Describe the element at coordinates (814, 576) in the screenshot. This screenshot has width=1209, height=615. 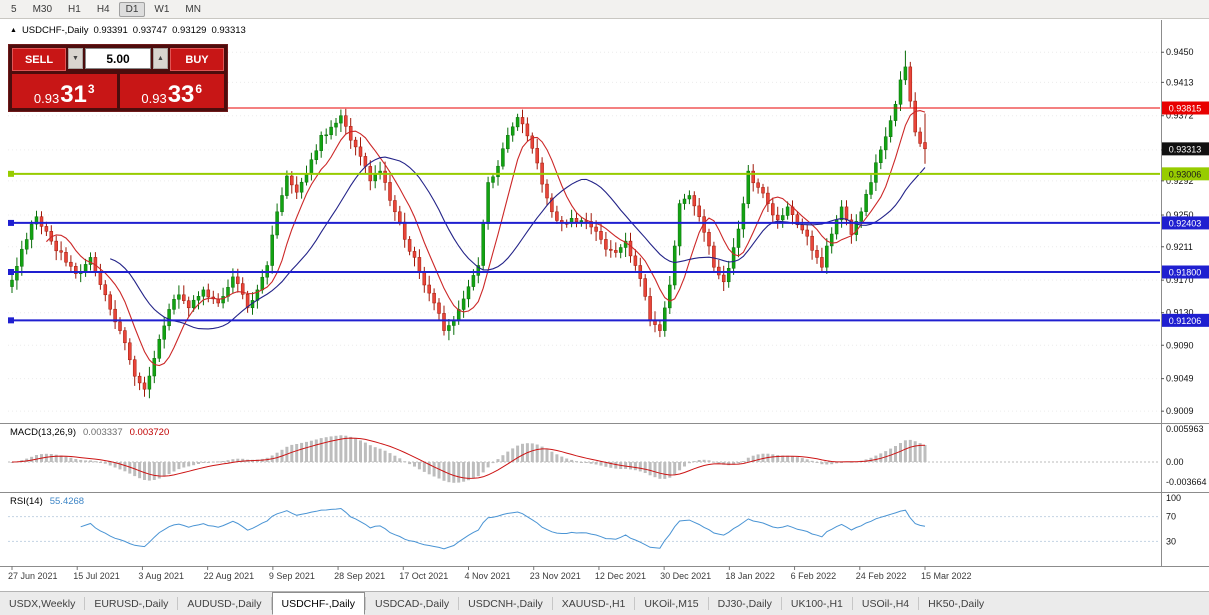
I see `date-label: 6 Feb 2022` at that location.